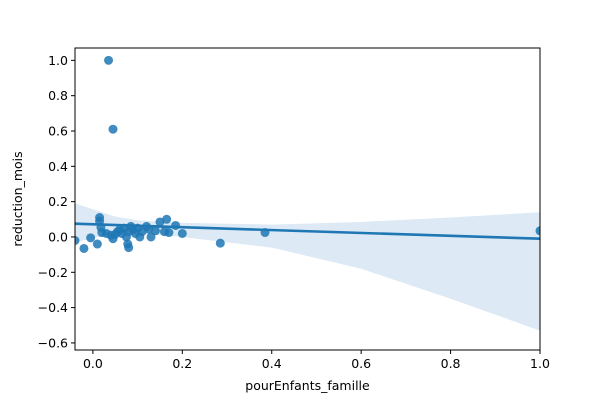 The image size is (600, 400). What do you see at coordinates (58, 166) in the screenshot?
I see `y-tick-label: 0.4` at bounding box center [58, 166].